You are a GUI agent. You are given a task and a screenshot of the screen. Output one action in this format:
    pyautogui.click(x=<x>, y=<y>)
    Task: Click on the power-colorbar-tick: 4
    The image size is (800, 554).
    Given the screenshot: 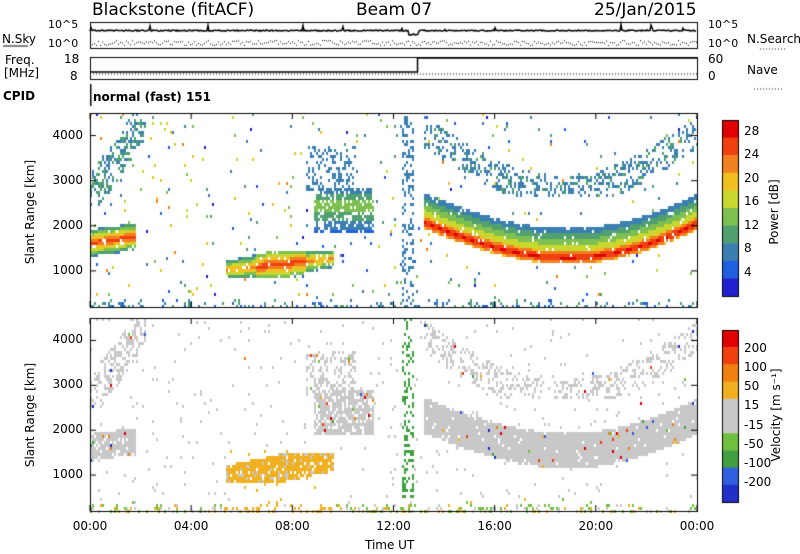 What is the action you would take?
    pyautogui.click(x=748, y=271)
    